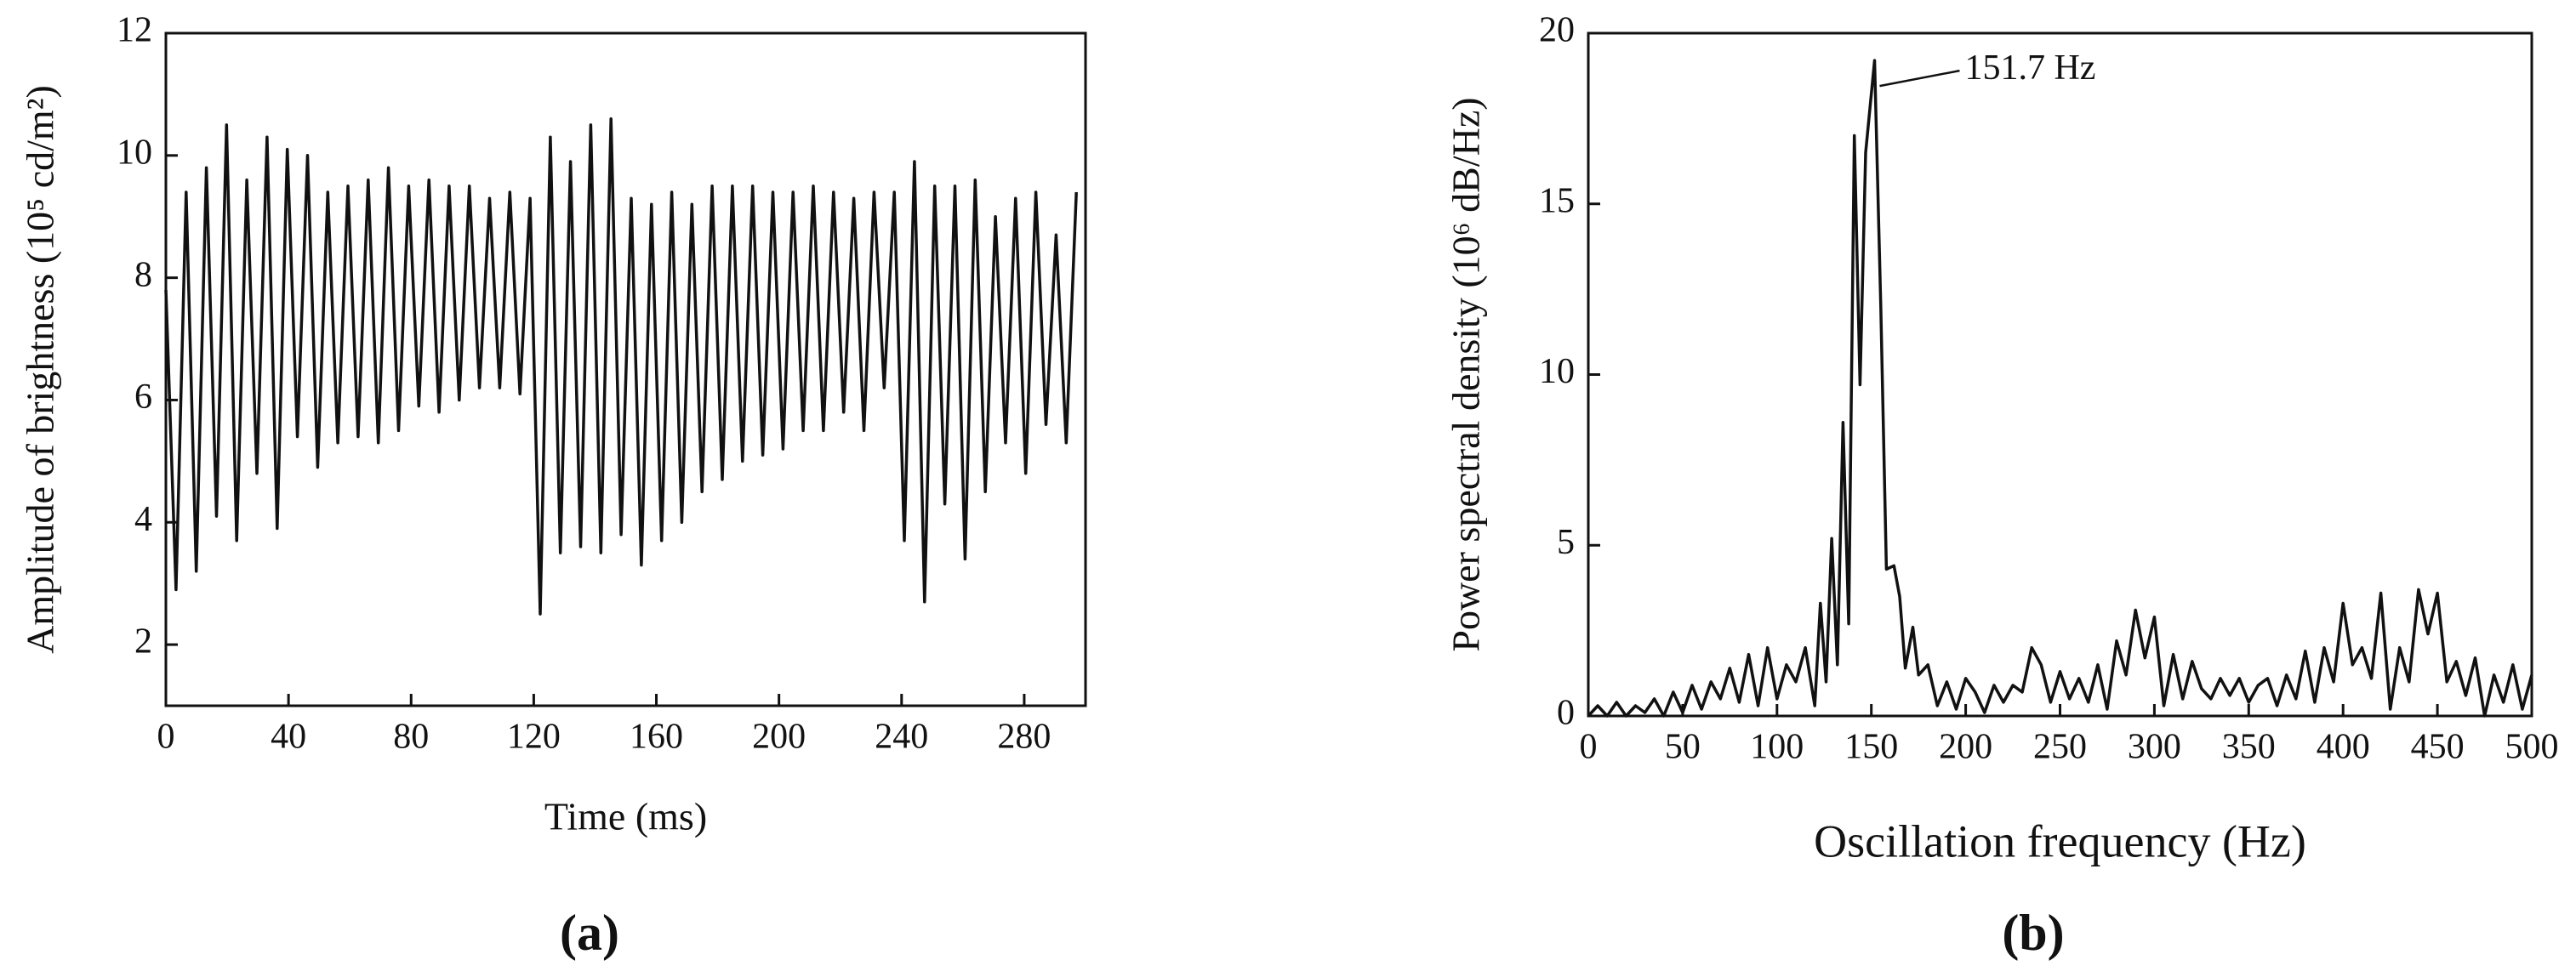 The image size is (2576, 977). I want to click on x-tick-label: 160, so click(656, 737).